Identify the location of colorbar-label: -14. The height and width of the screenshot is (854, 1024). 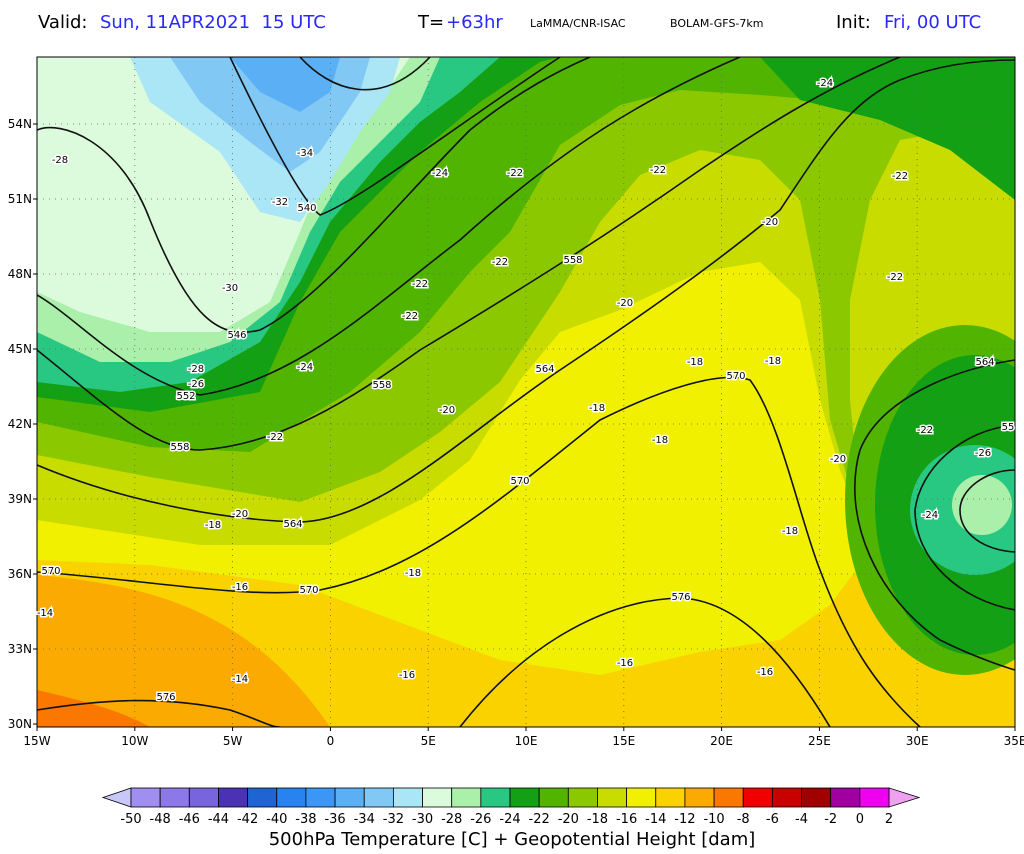
(655, 819).